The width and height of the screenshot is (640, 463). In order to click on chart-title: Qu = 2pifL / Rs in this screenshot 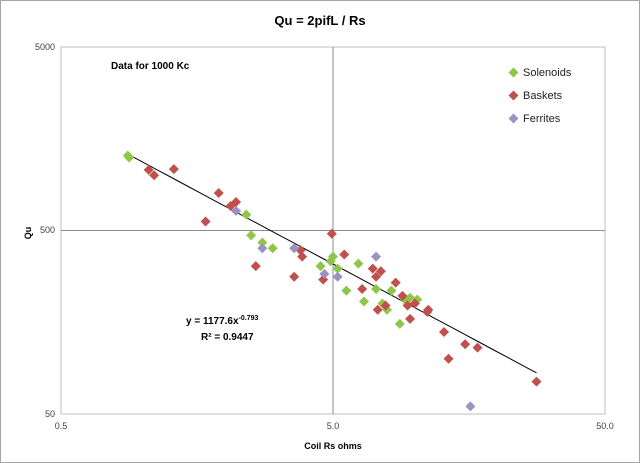, I will do `click(319, 20)`.